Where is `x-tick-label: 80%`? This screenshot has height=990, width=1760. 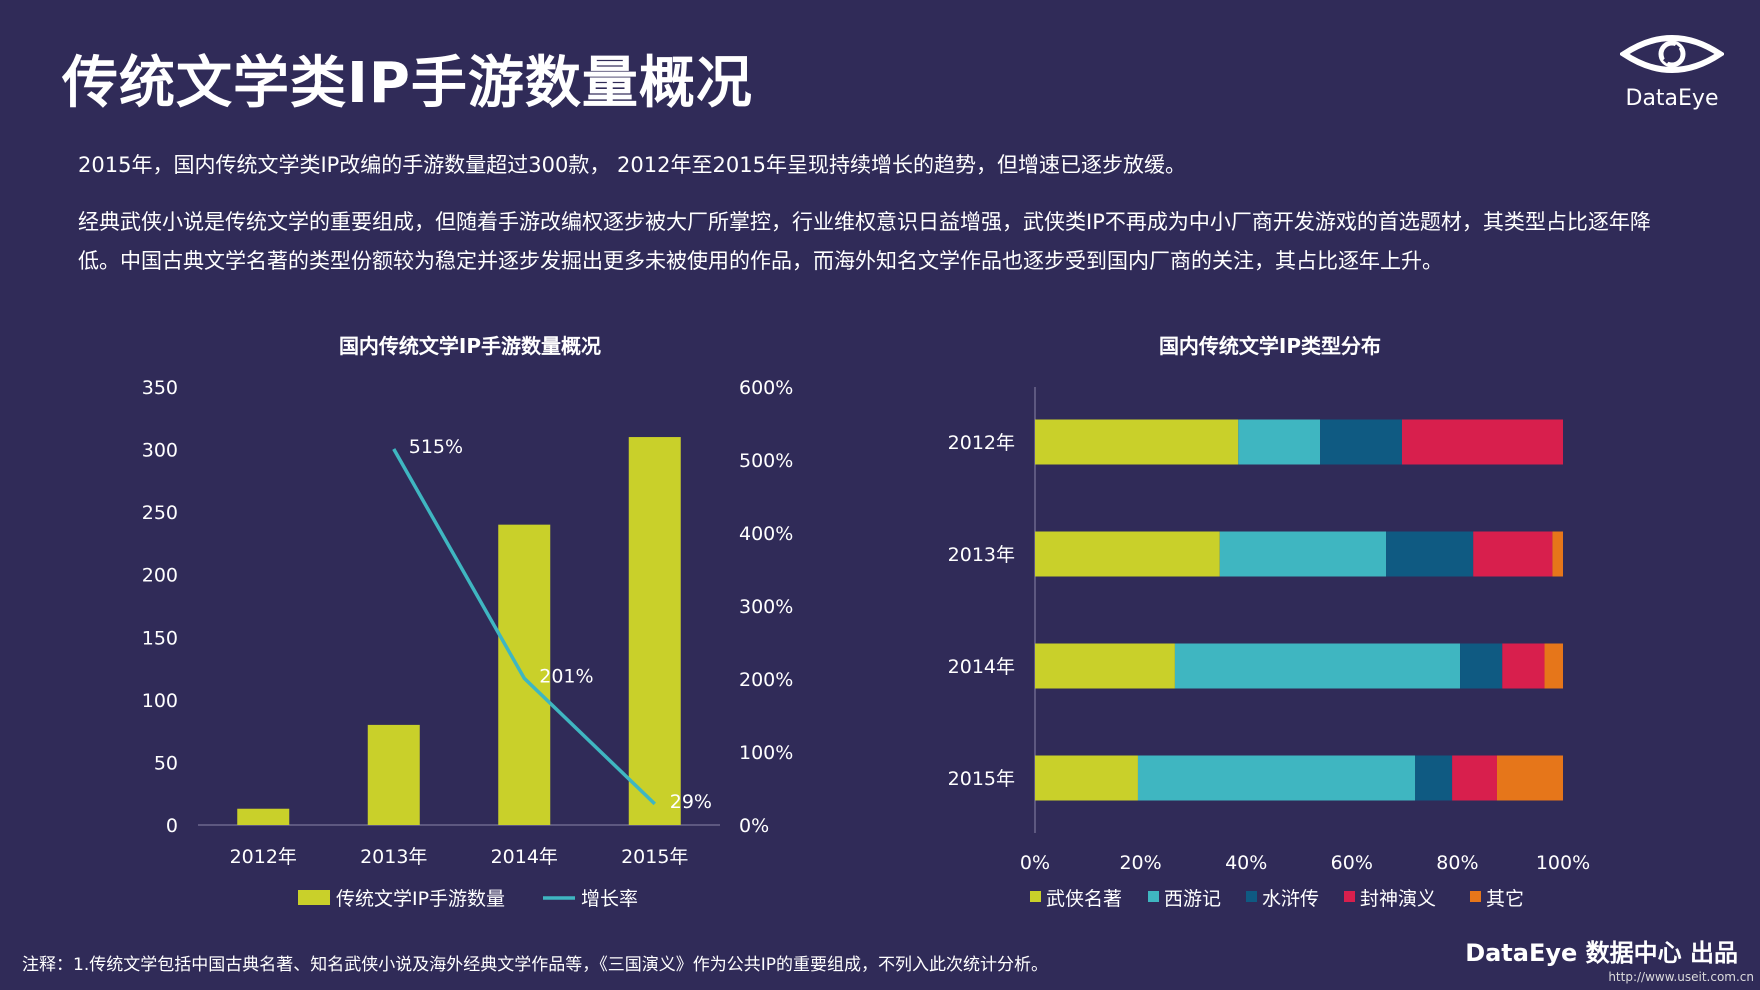 x-tick-label: 80% is located at coordinates (1457, 863).